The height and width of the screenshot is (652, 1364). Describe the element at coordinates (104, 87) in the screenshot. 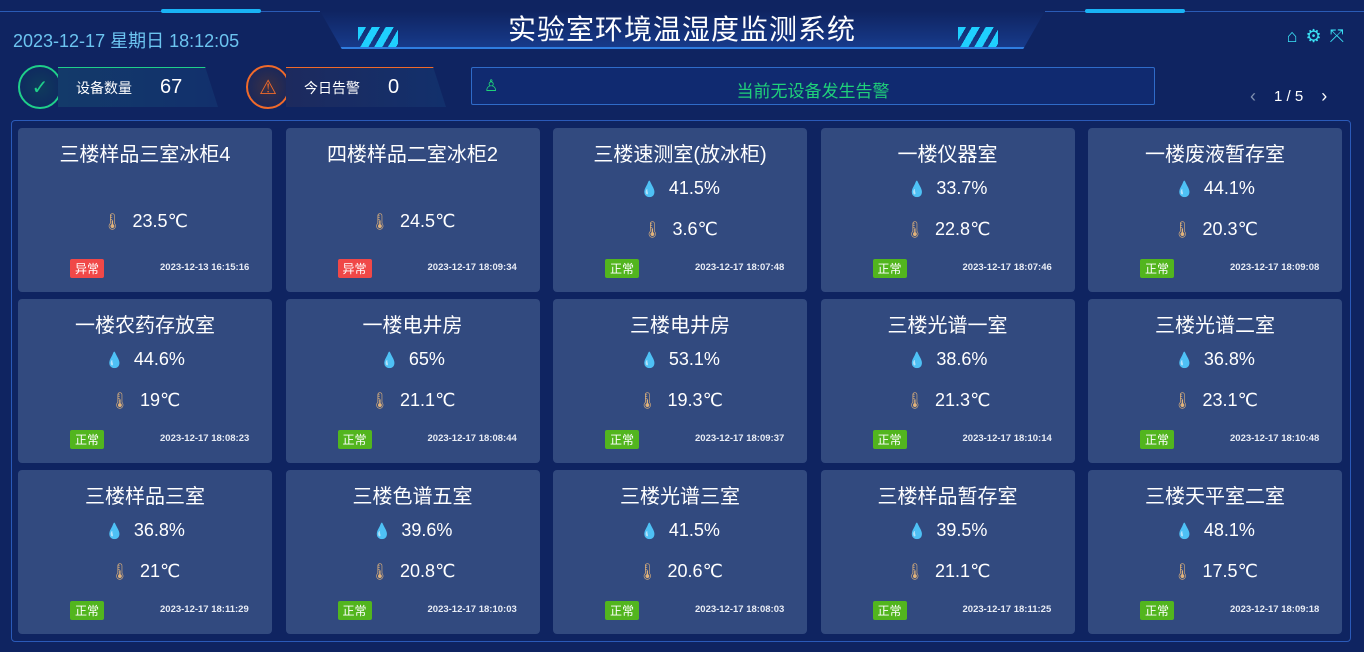

I see `device-label: 设备数量` at that location.